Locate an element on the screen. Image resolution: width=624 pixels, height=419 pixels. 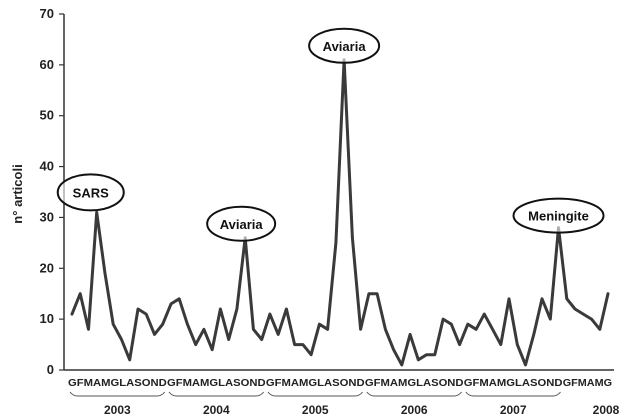
y-tick-label: 30 is located at coordinates (47, 216).